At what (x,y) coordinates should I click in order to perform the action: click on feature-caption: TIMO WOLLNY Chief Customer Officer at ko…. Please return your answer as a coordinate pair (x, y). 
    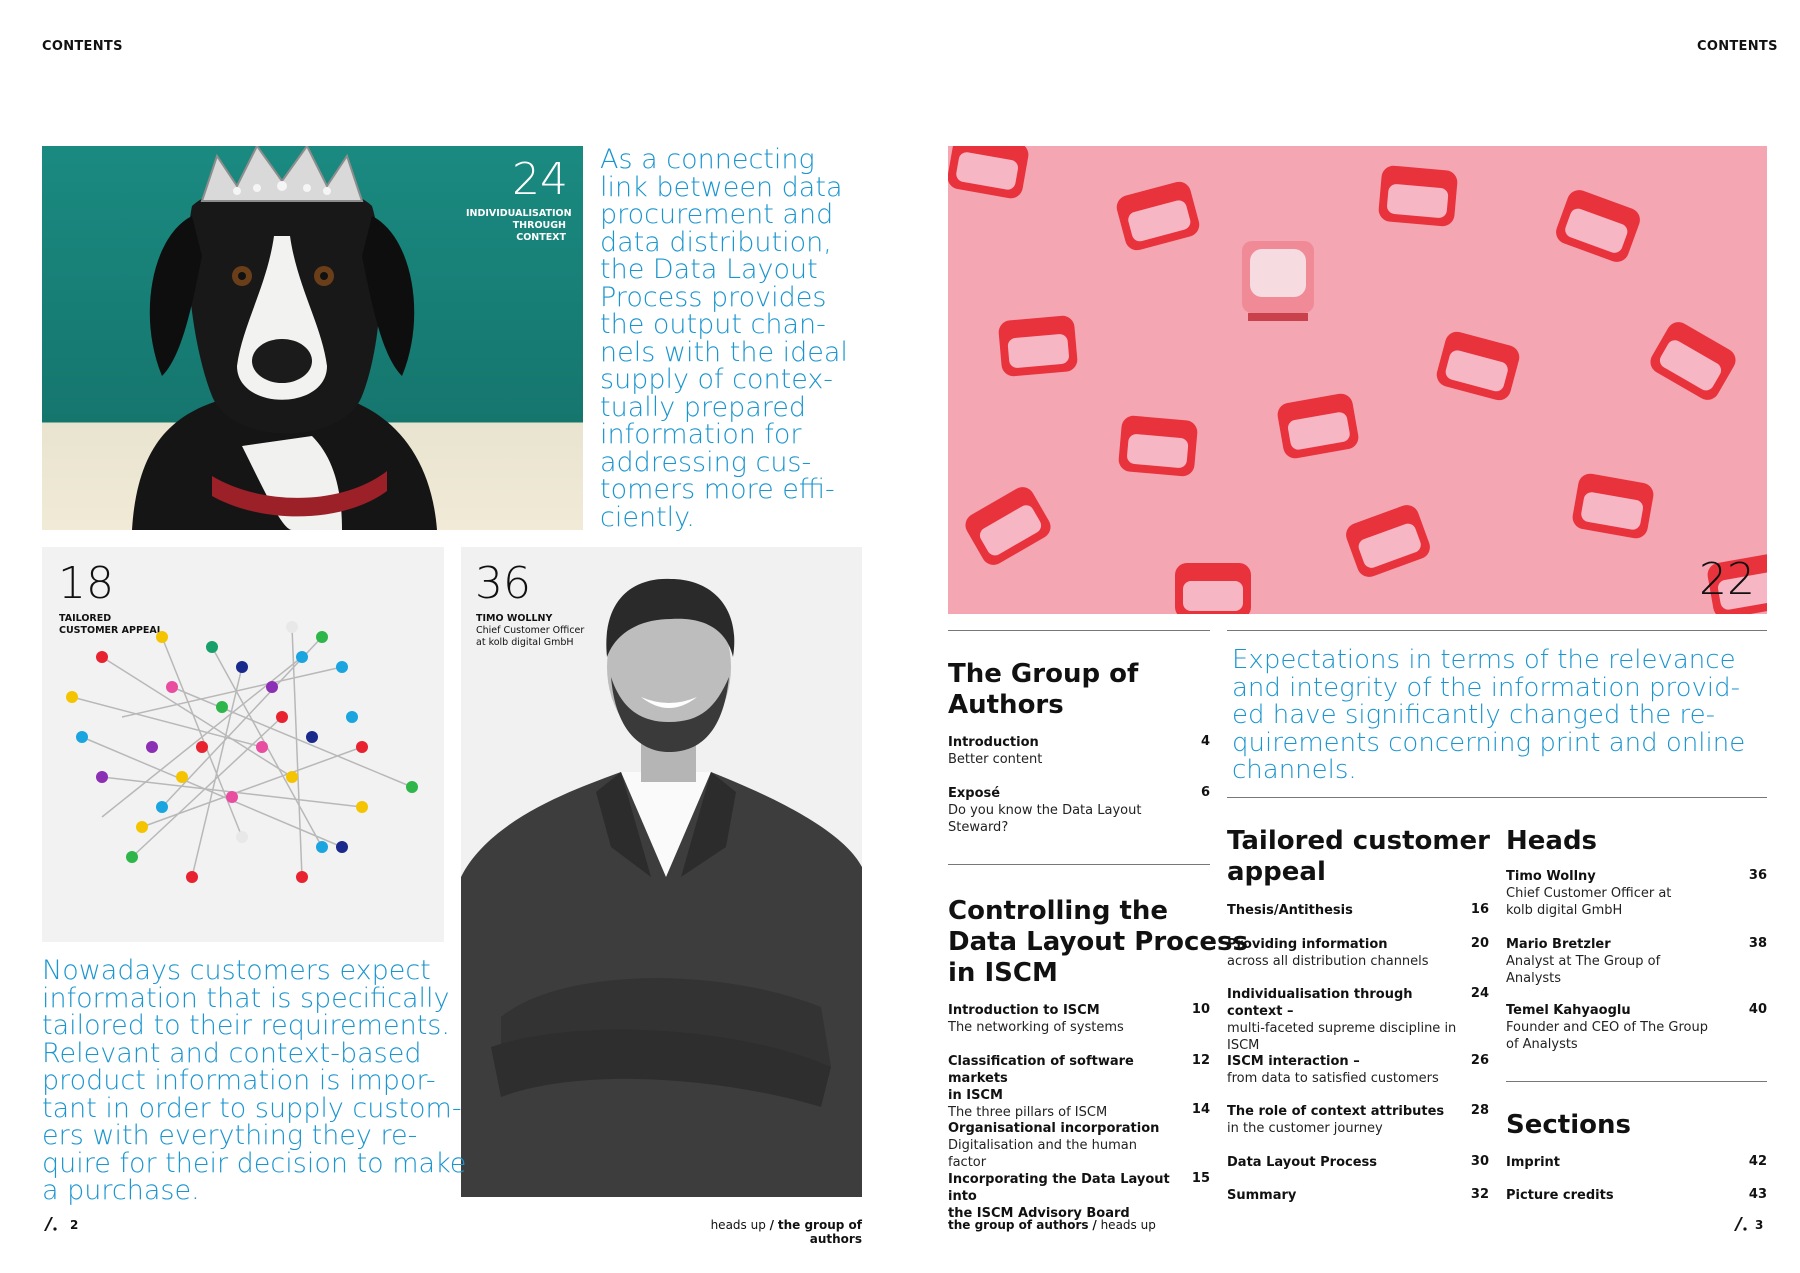
    Looking at the image, I should click on (530, 630).